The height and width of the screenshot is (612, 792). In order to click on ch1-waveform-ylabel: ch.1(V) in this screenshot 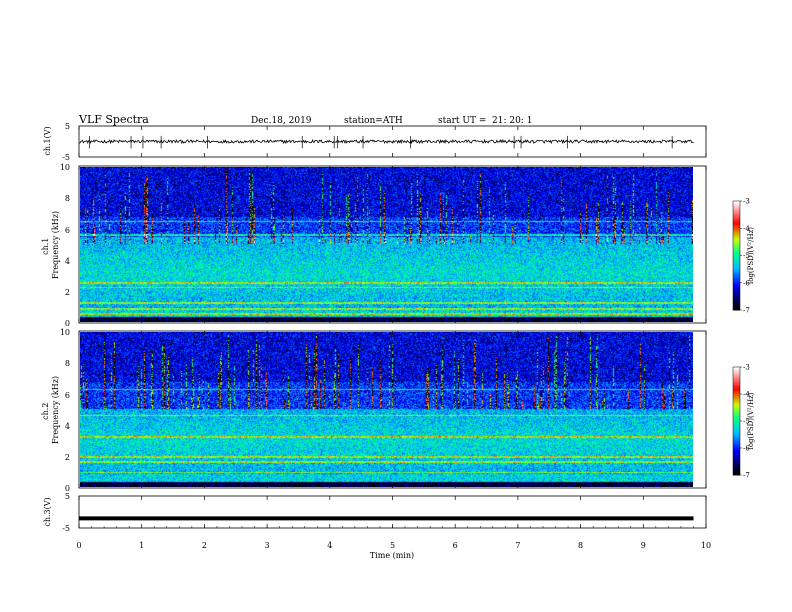, I will do `click(47, 140)`.